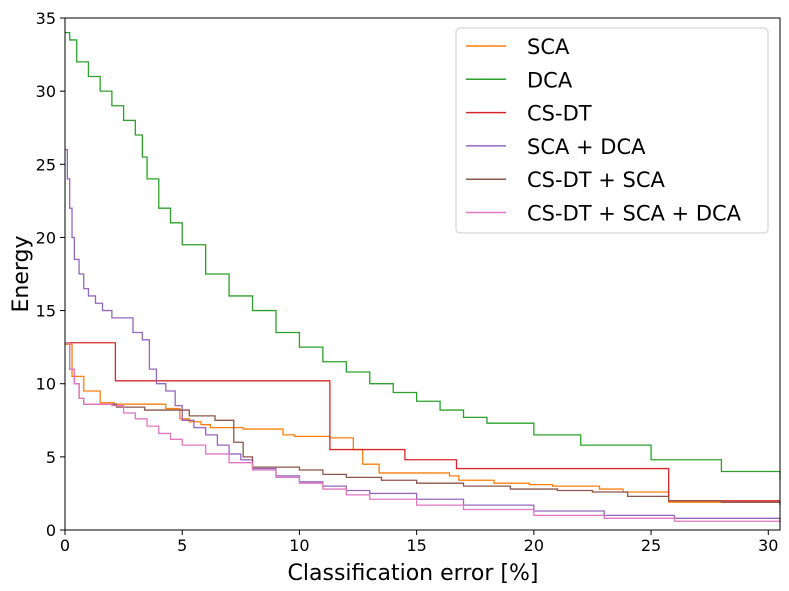  I want to click on y-tick-label: 15, so click(46, 311).